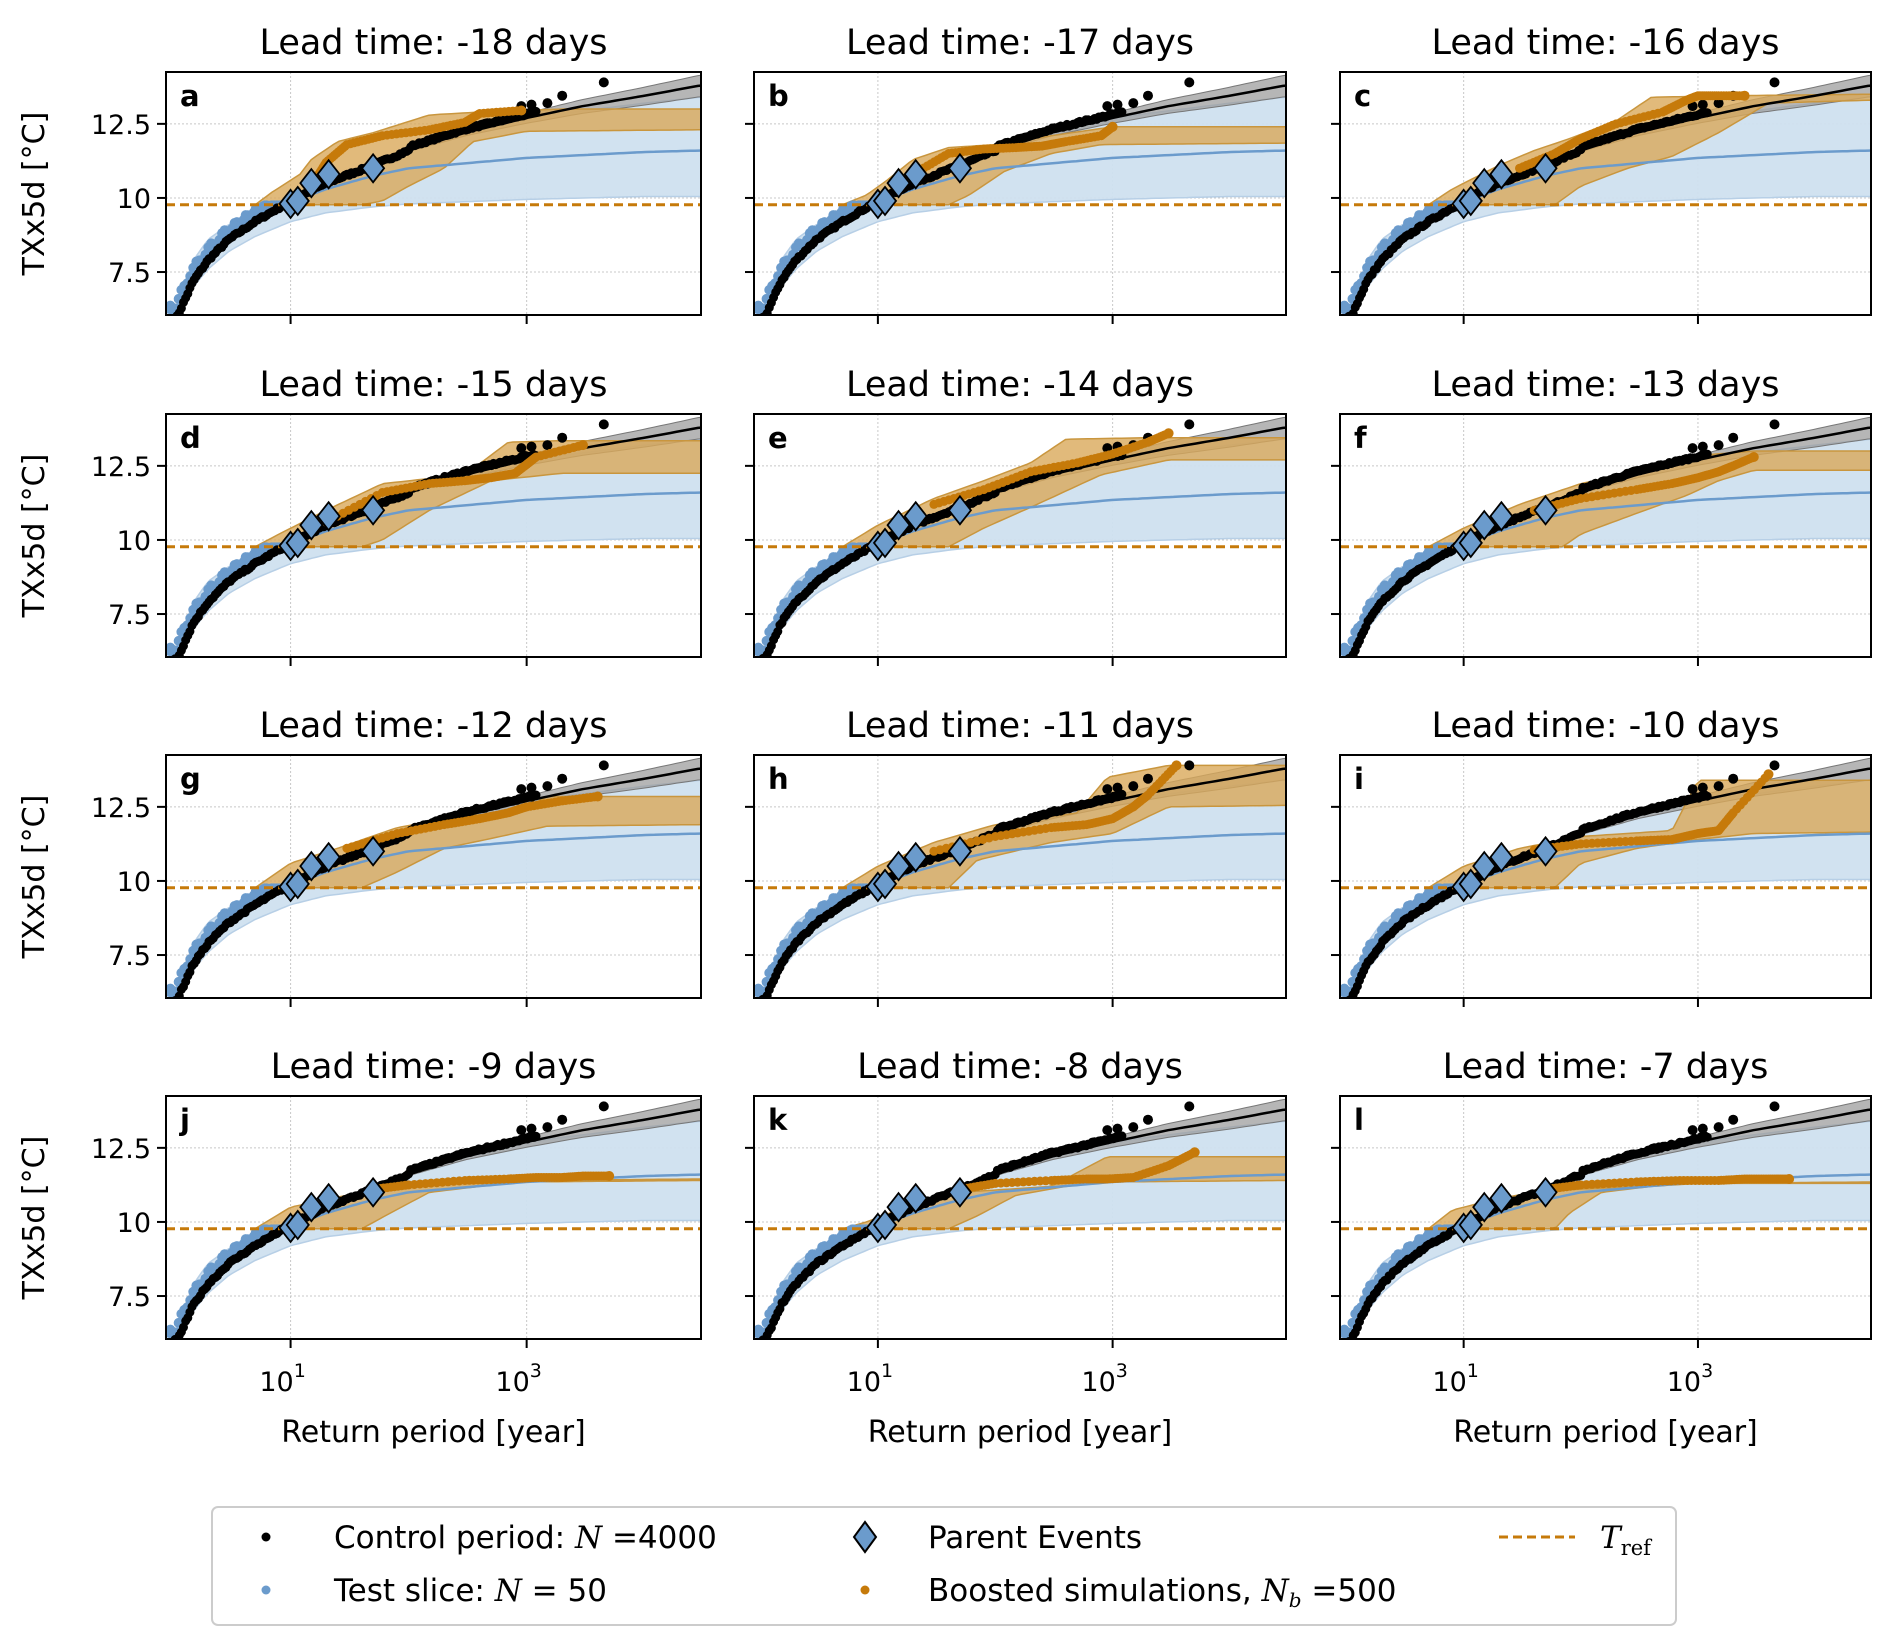  Describe the element at coordinates (190, 779) in the screenshot. I see `panel-letter: g` at that location.